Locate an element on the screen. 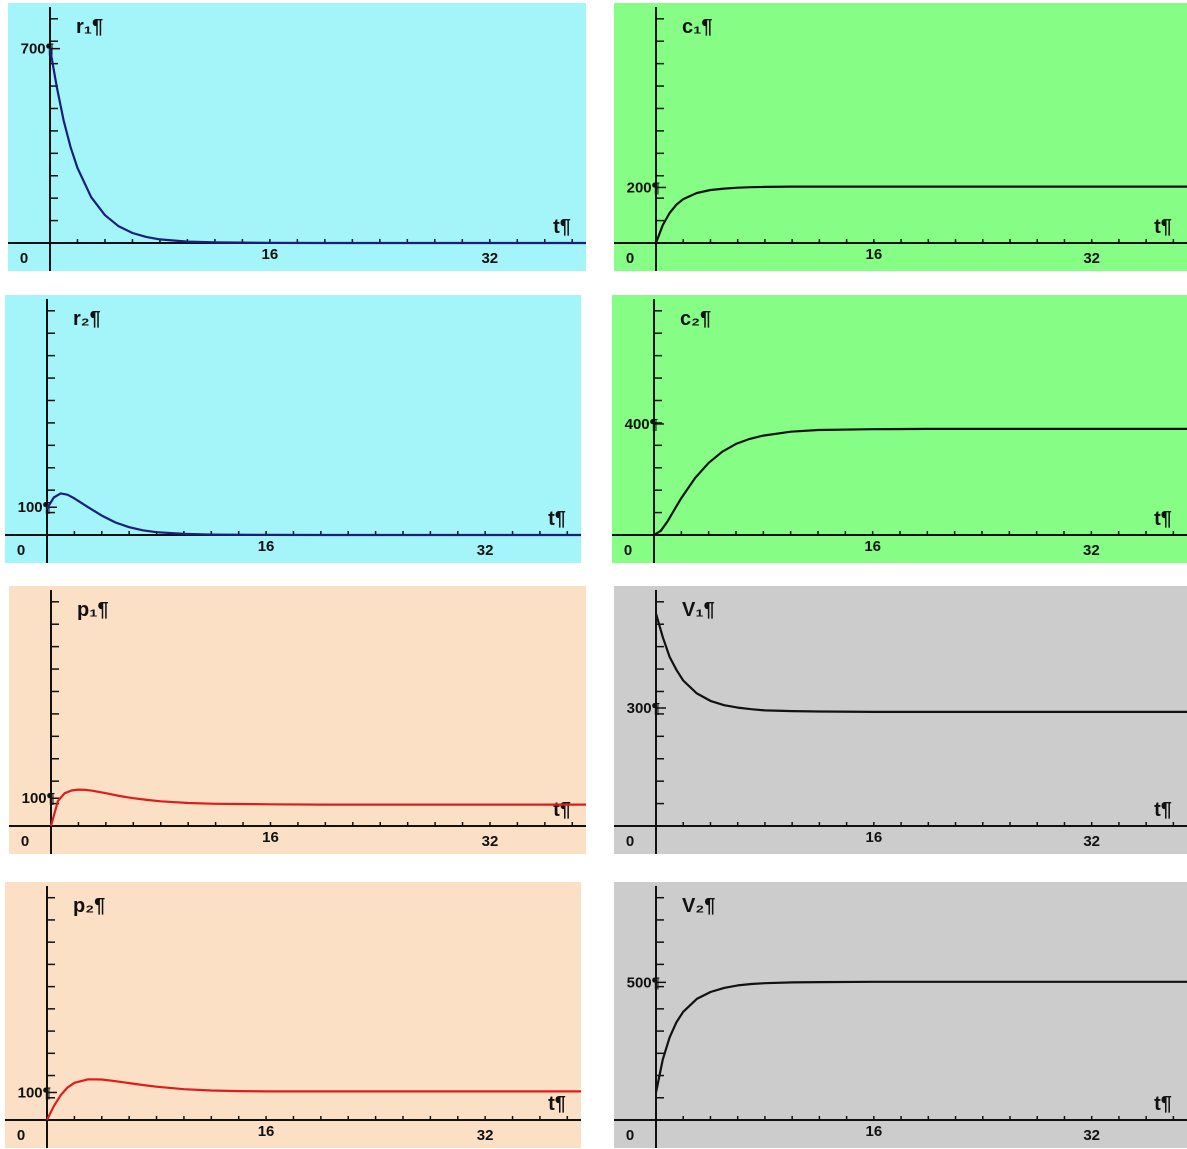  chart-svg: 0 16 32 500¶ V₂¶ t¶ is located at coordinates (900, 1015).